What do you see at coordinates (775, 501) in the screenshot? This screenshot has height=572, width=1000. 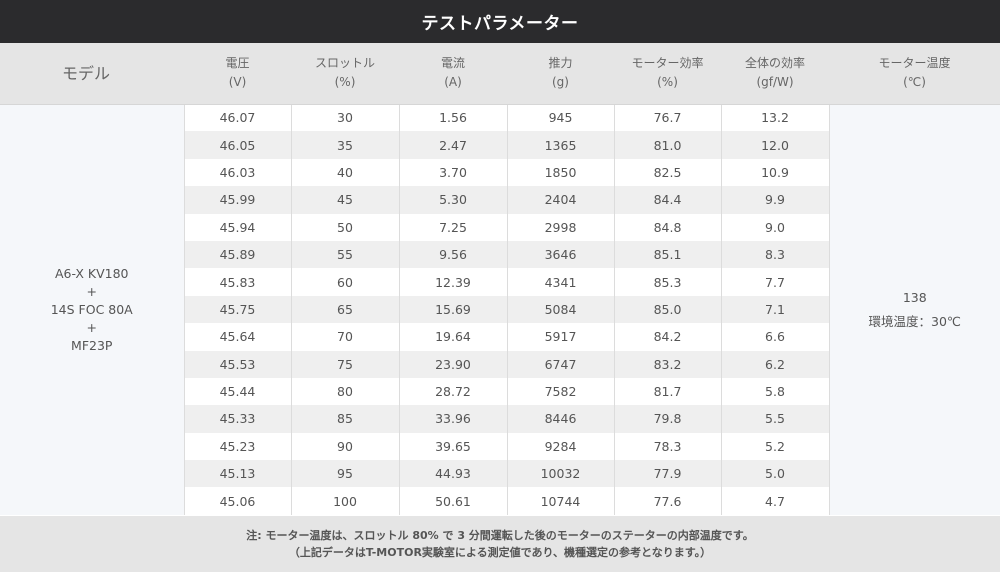 I see `table-cell: 4.7` at bounding box center [775, 501].